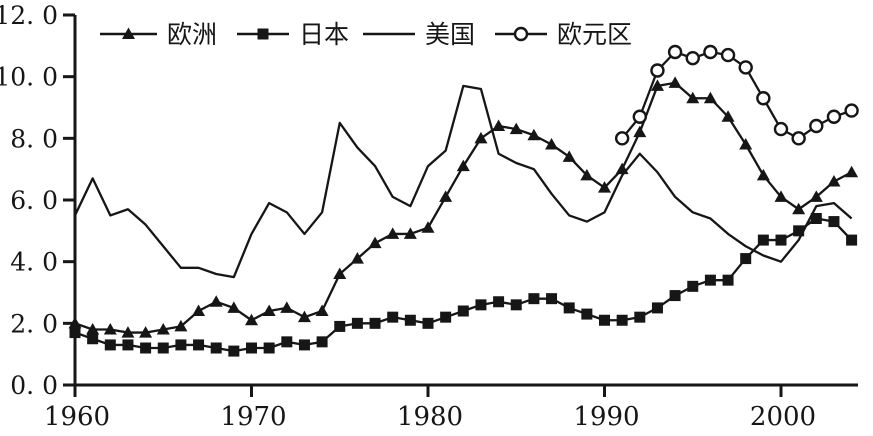 The image size is (873, 436). Describe the element at coordinates (263, 34) in the screenshot. I see `legend-square-filled-icon` at that location.